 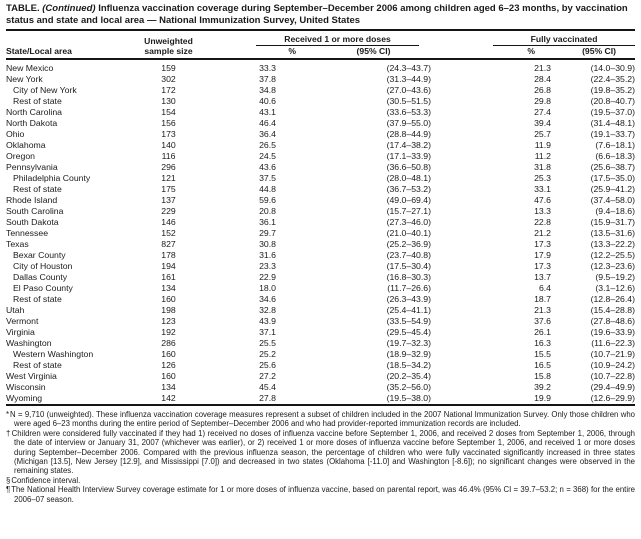 I want to click on area-name: Bexar County, so click(x=39, y=255).